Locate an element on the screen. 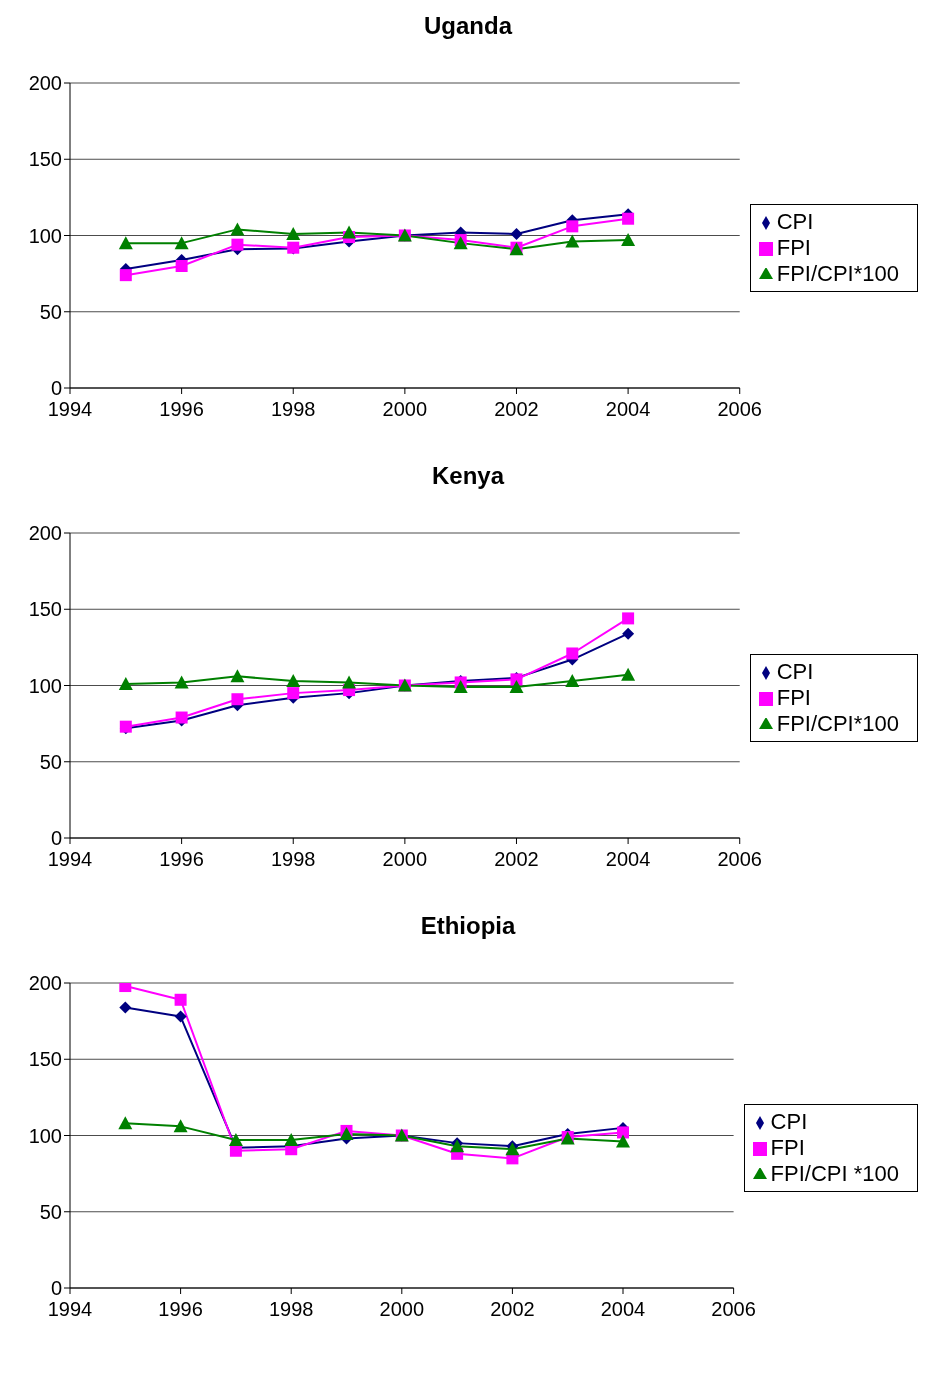 The height and width of the screenshot is (1381, 926). chart-title: Ethiopia is located at coordinates (468, 926).